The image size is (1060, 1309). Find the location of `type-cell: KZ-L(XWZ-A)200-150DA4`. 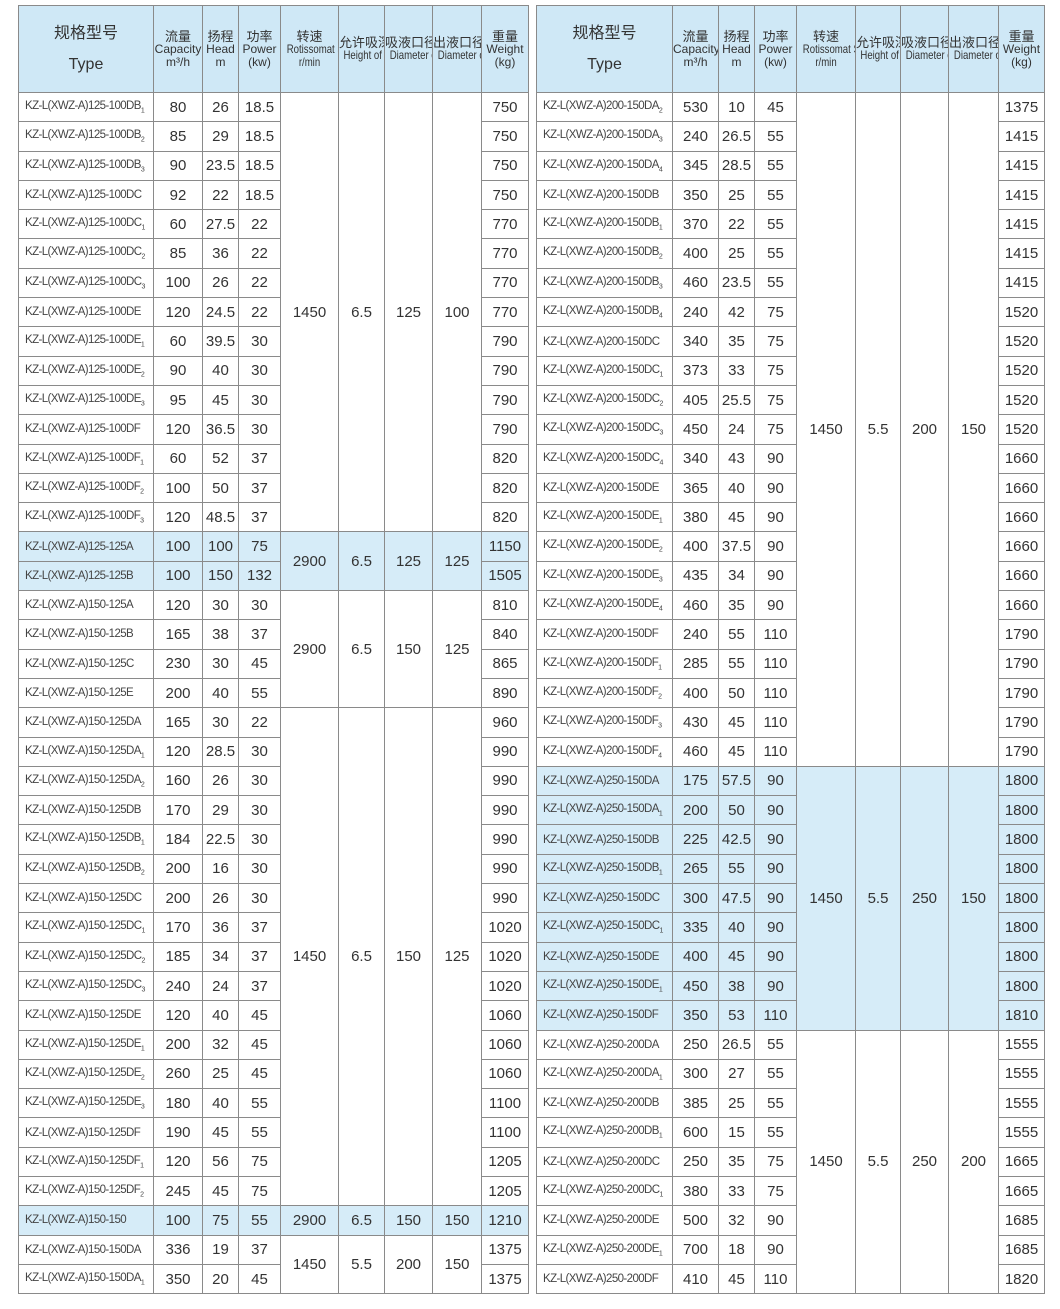

type-cell: KZ-L(XWZ-A)200-150DA4 is located at coordinates (604, 165).